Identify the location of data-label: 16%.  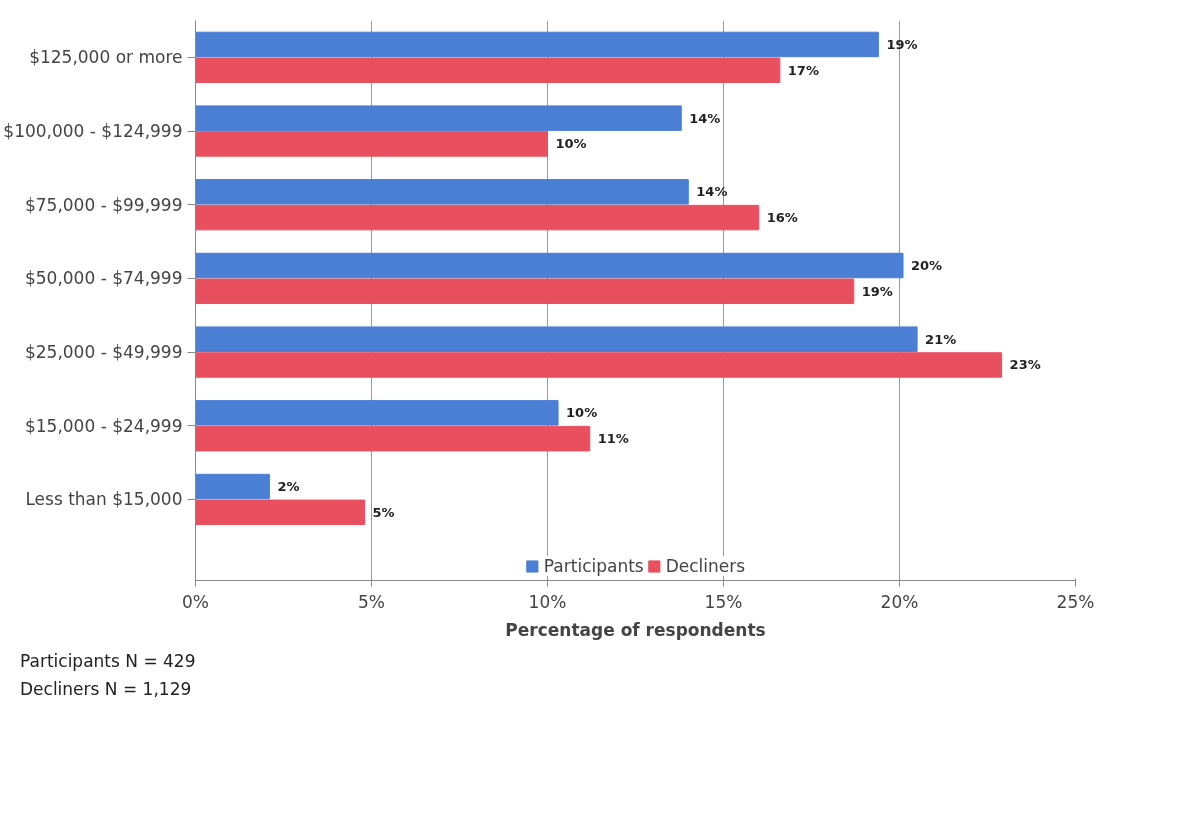
(782, 218).